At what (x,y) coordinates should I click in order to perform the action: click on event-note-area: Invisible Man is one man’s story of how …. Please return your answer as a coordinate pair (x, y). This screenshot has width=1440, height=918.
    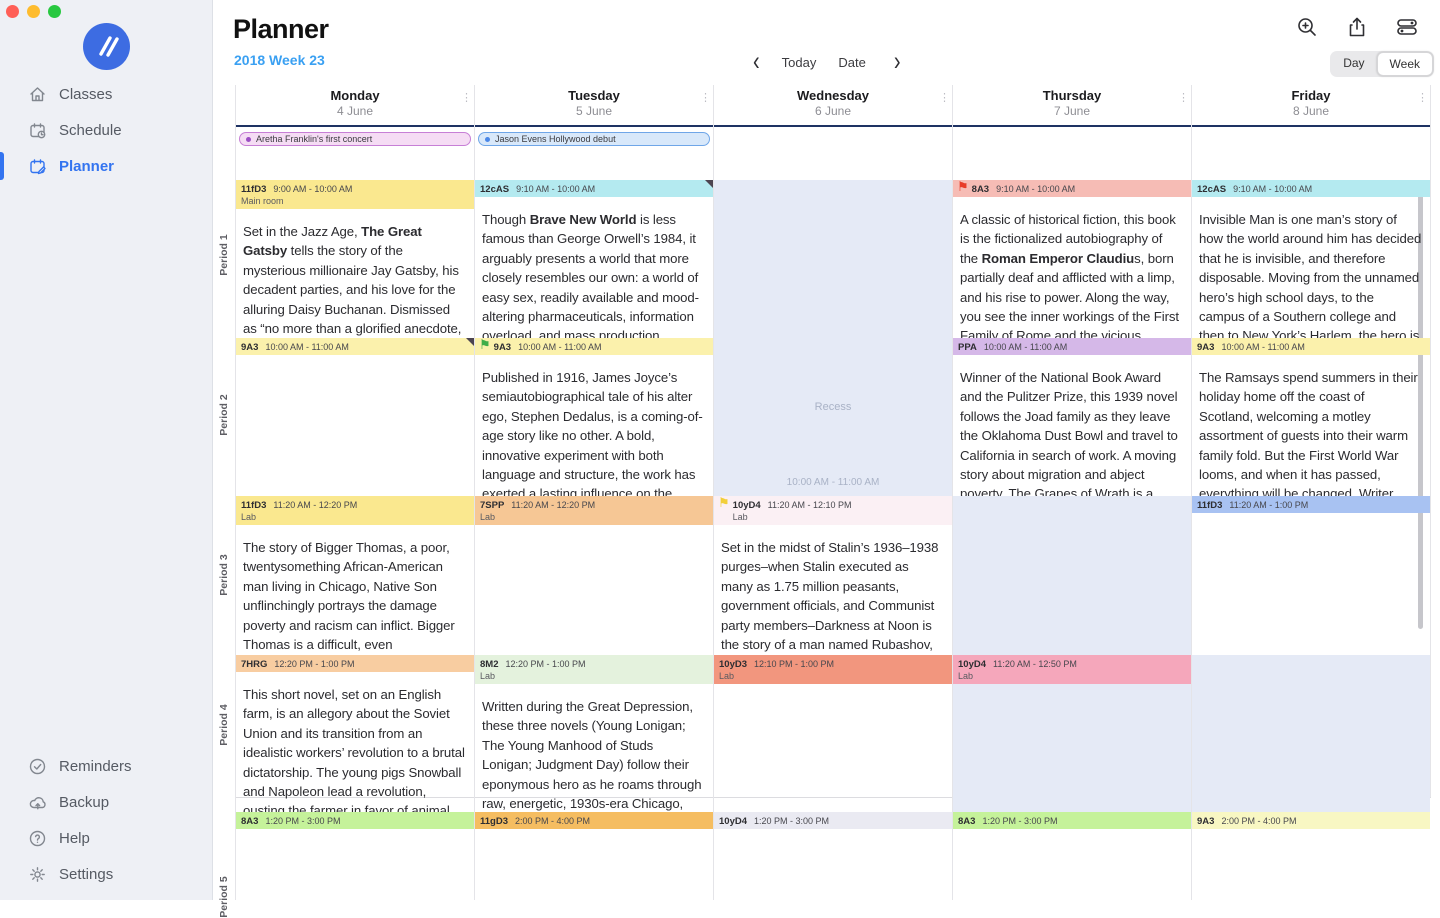
    Looking at the image, I should click on (1311, 267).